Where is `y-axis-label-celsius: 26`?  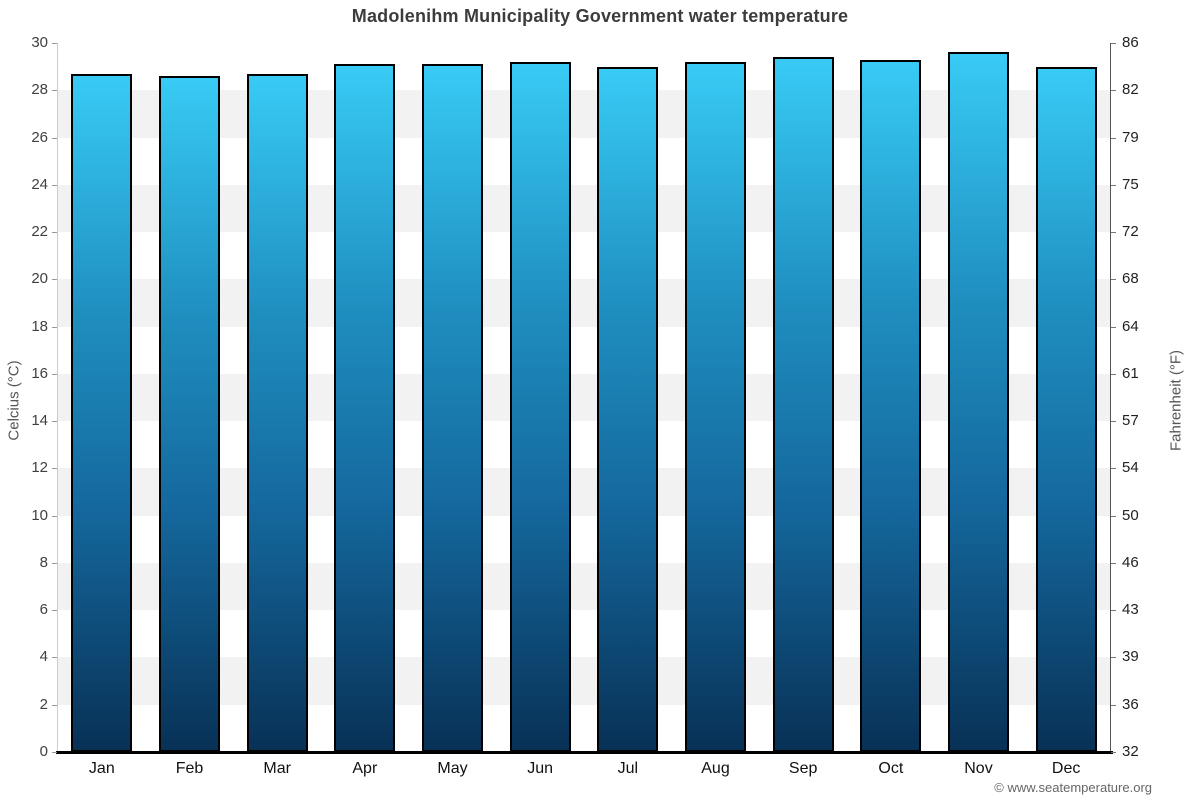 y-axis-label-celsius: 26 is located at coordinates (39, 137).